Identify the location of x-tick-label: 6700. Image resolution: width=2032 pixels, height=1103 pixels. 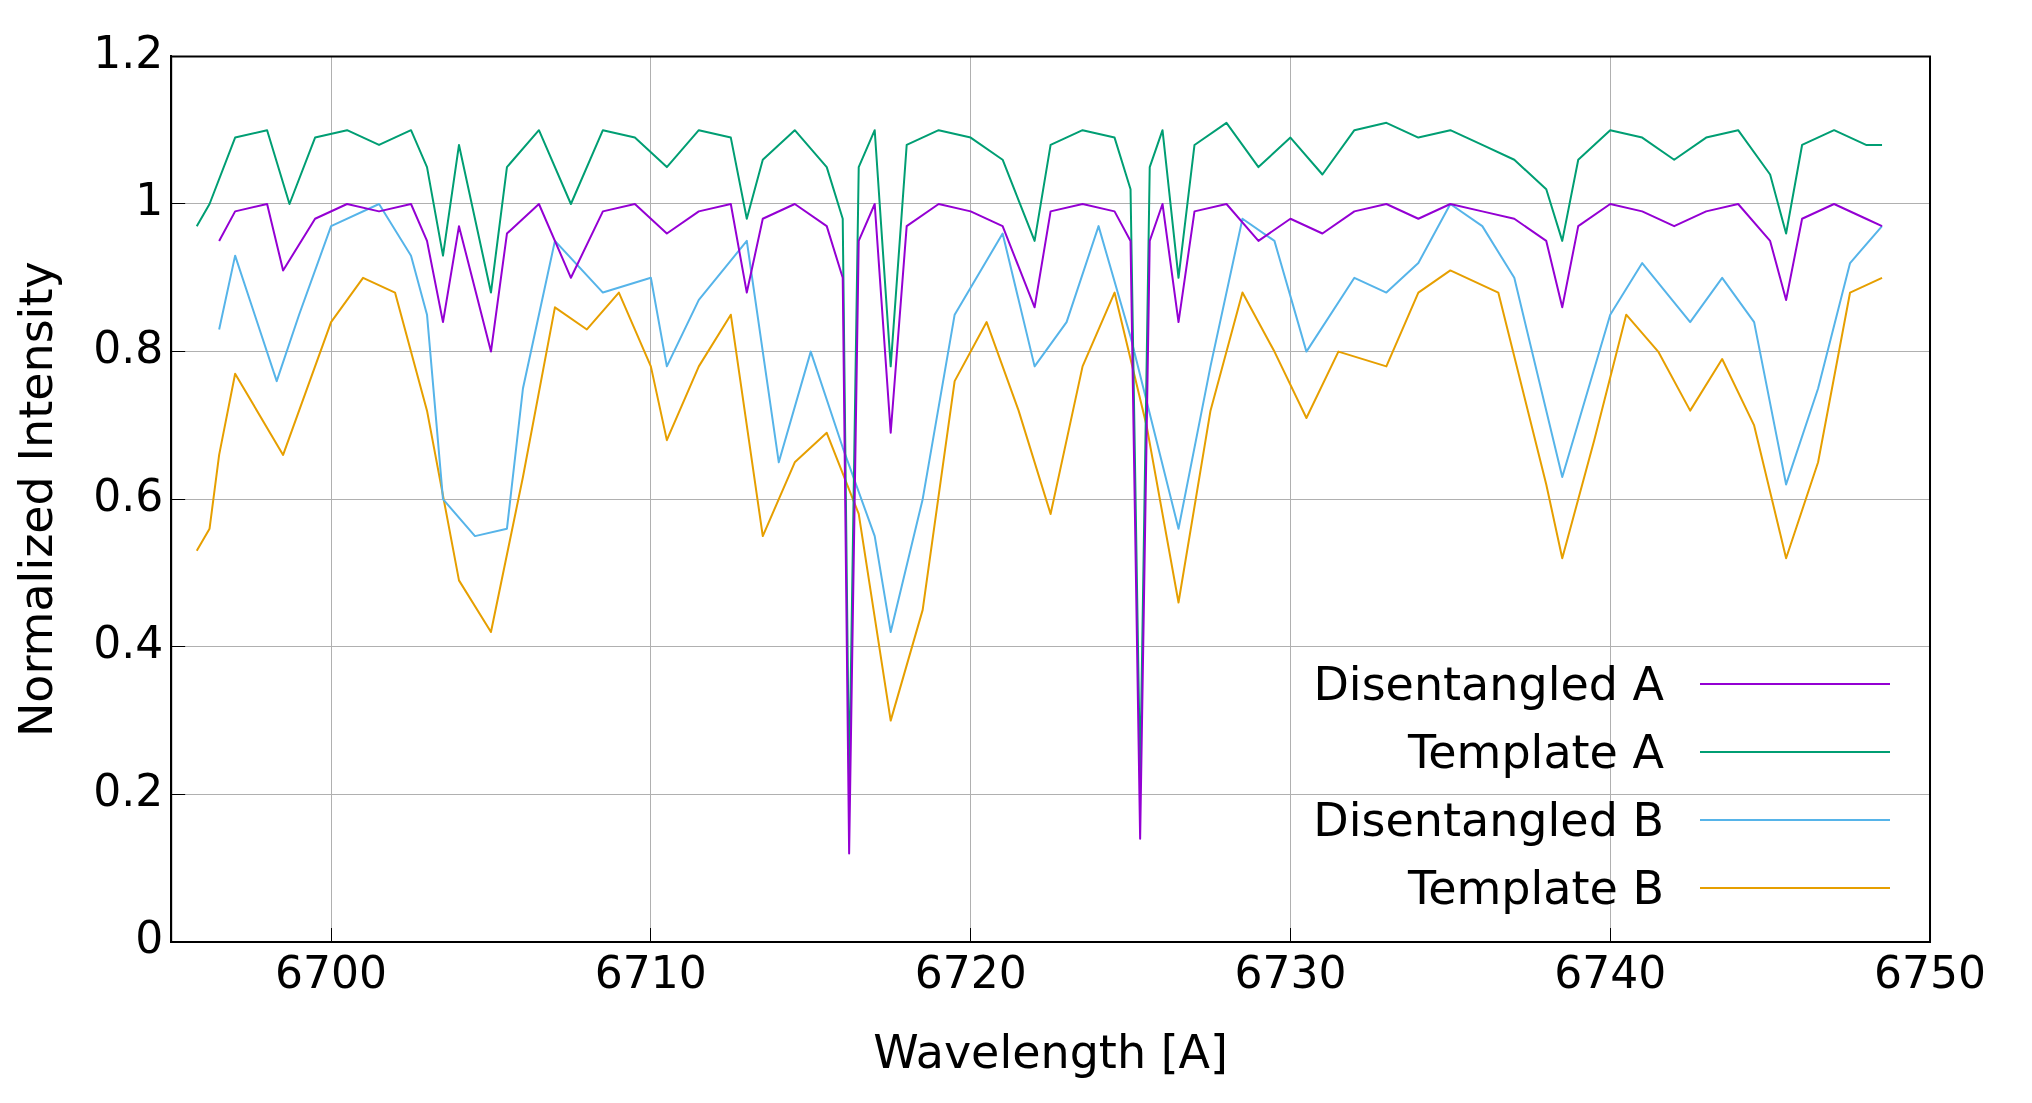
(331, 972).